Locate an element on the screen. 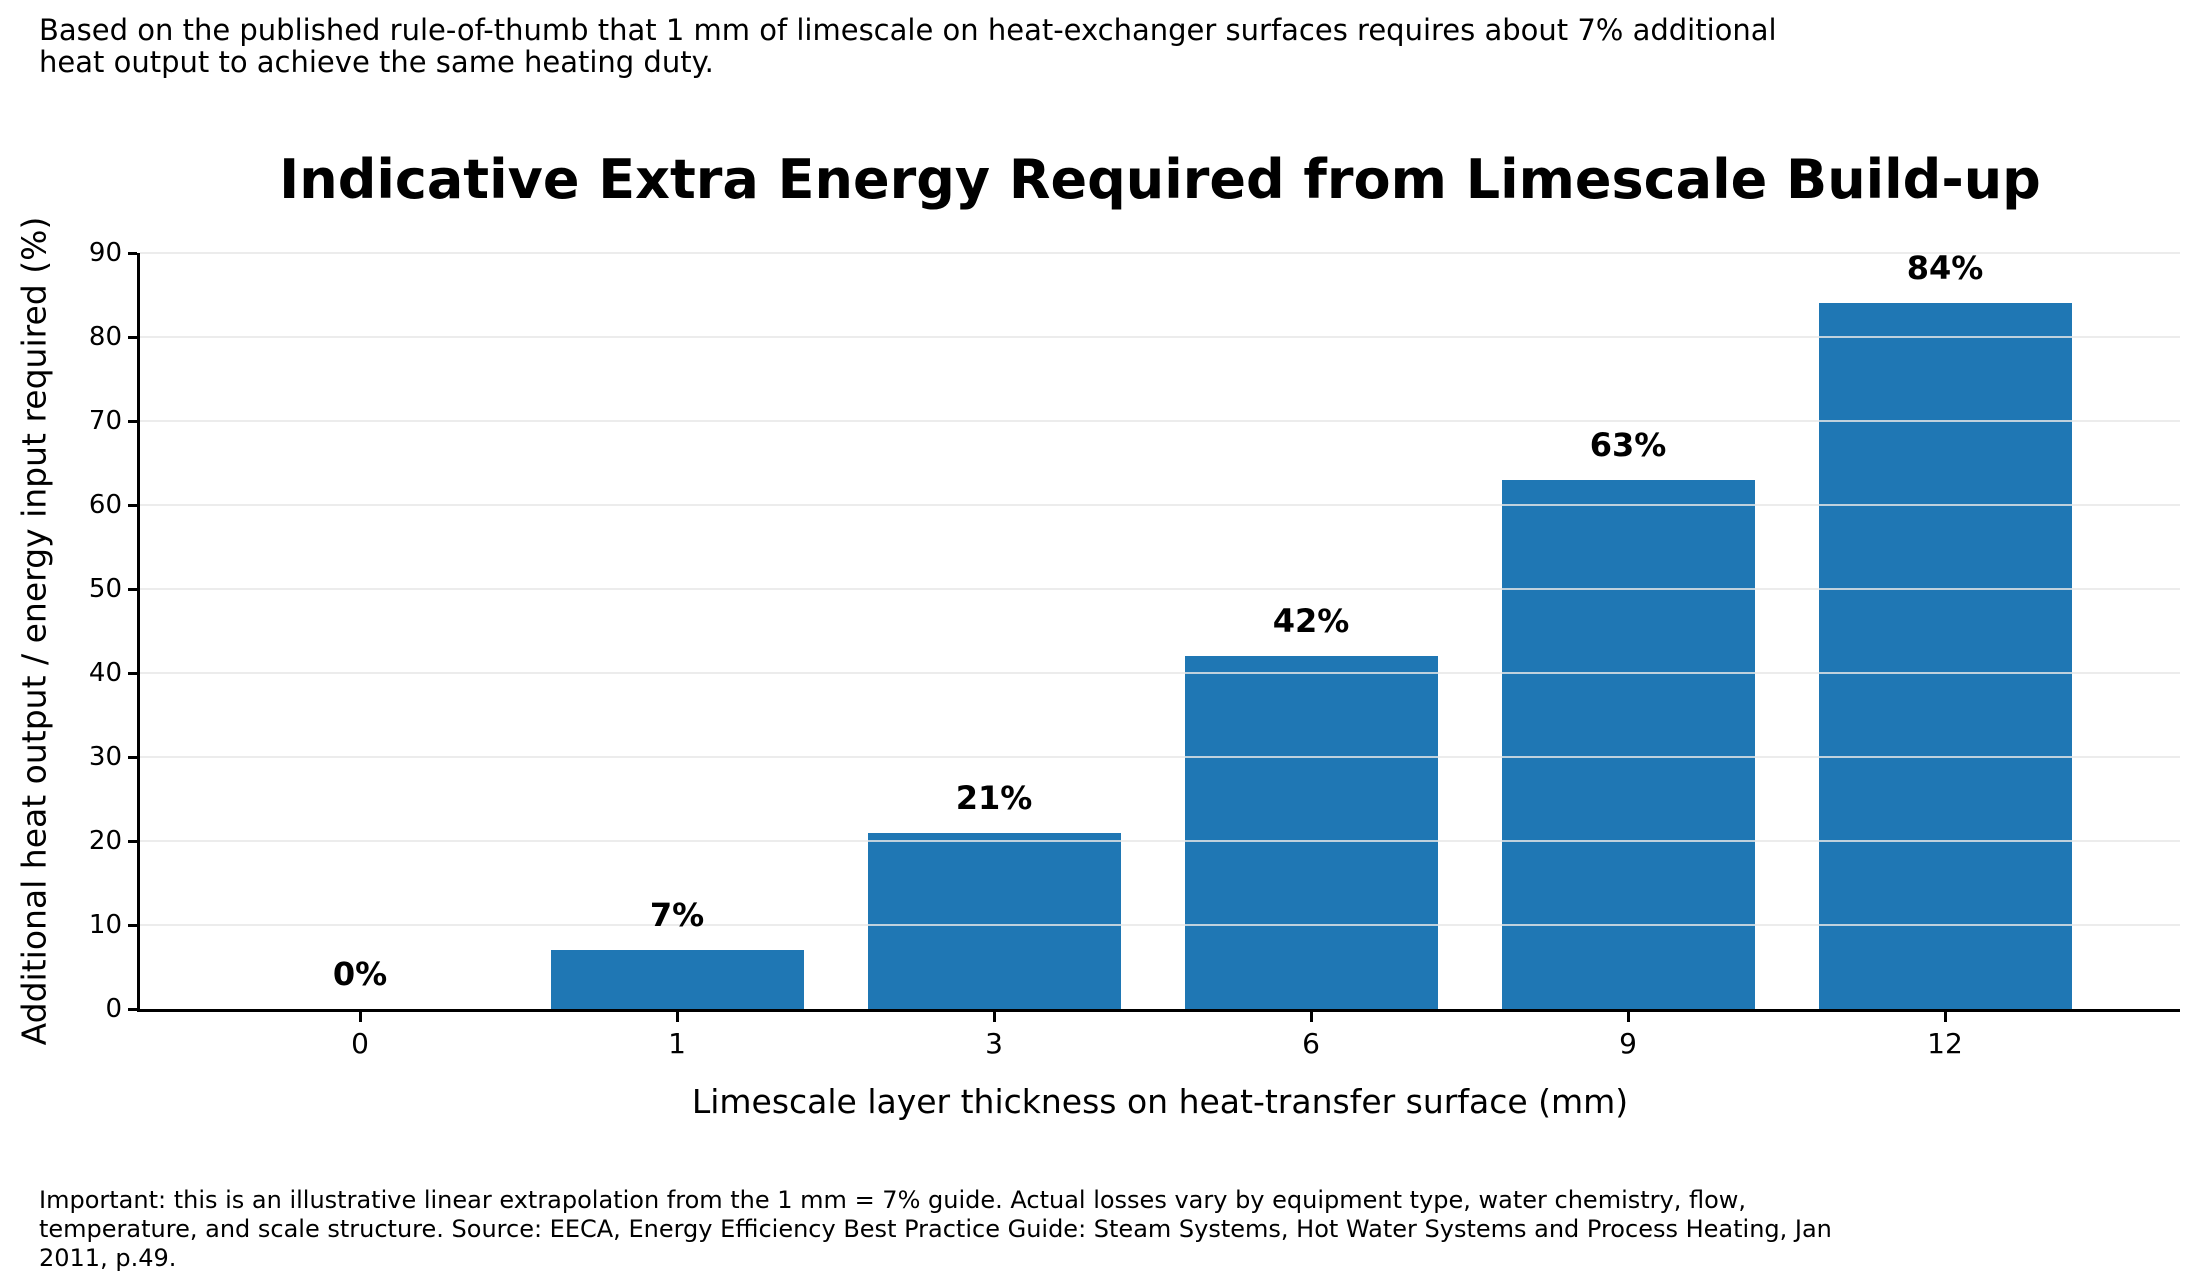 This screenshot has height=1284, width=2188. bar-value-label: 63% is located at coordinates (1628, 444).